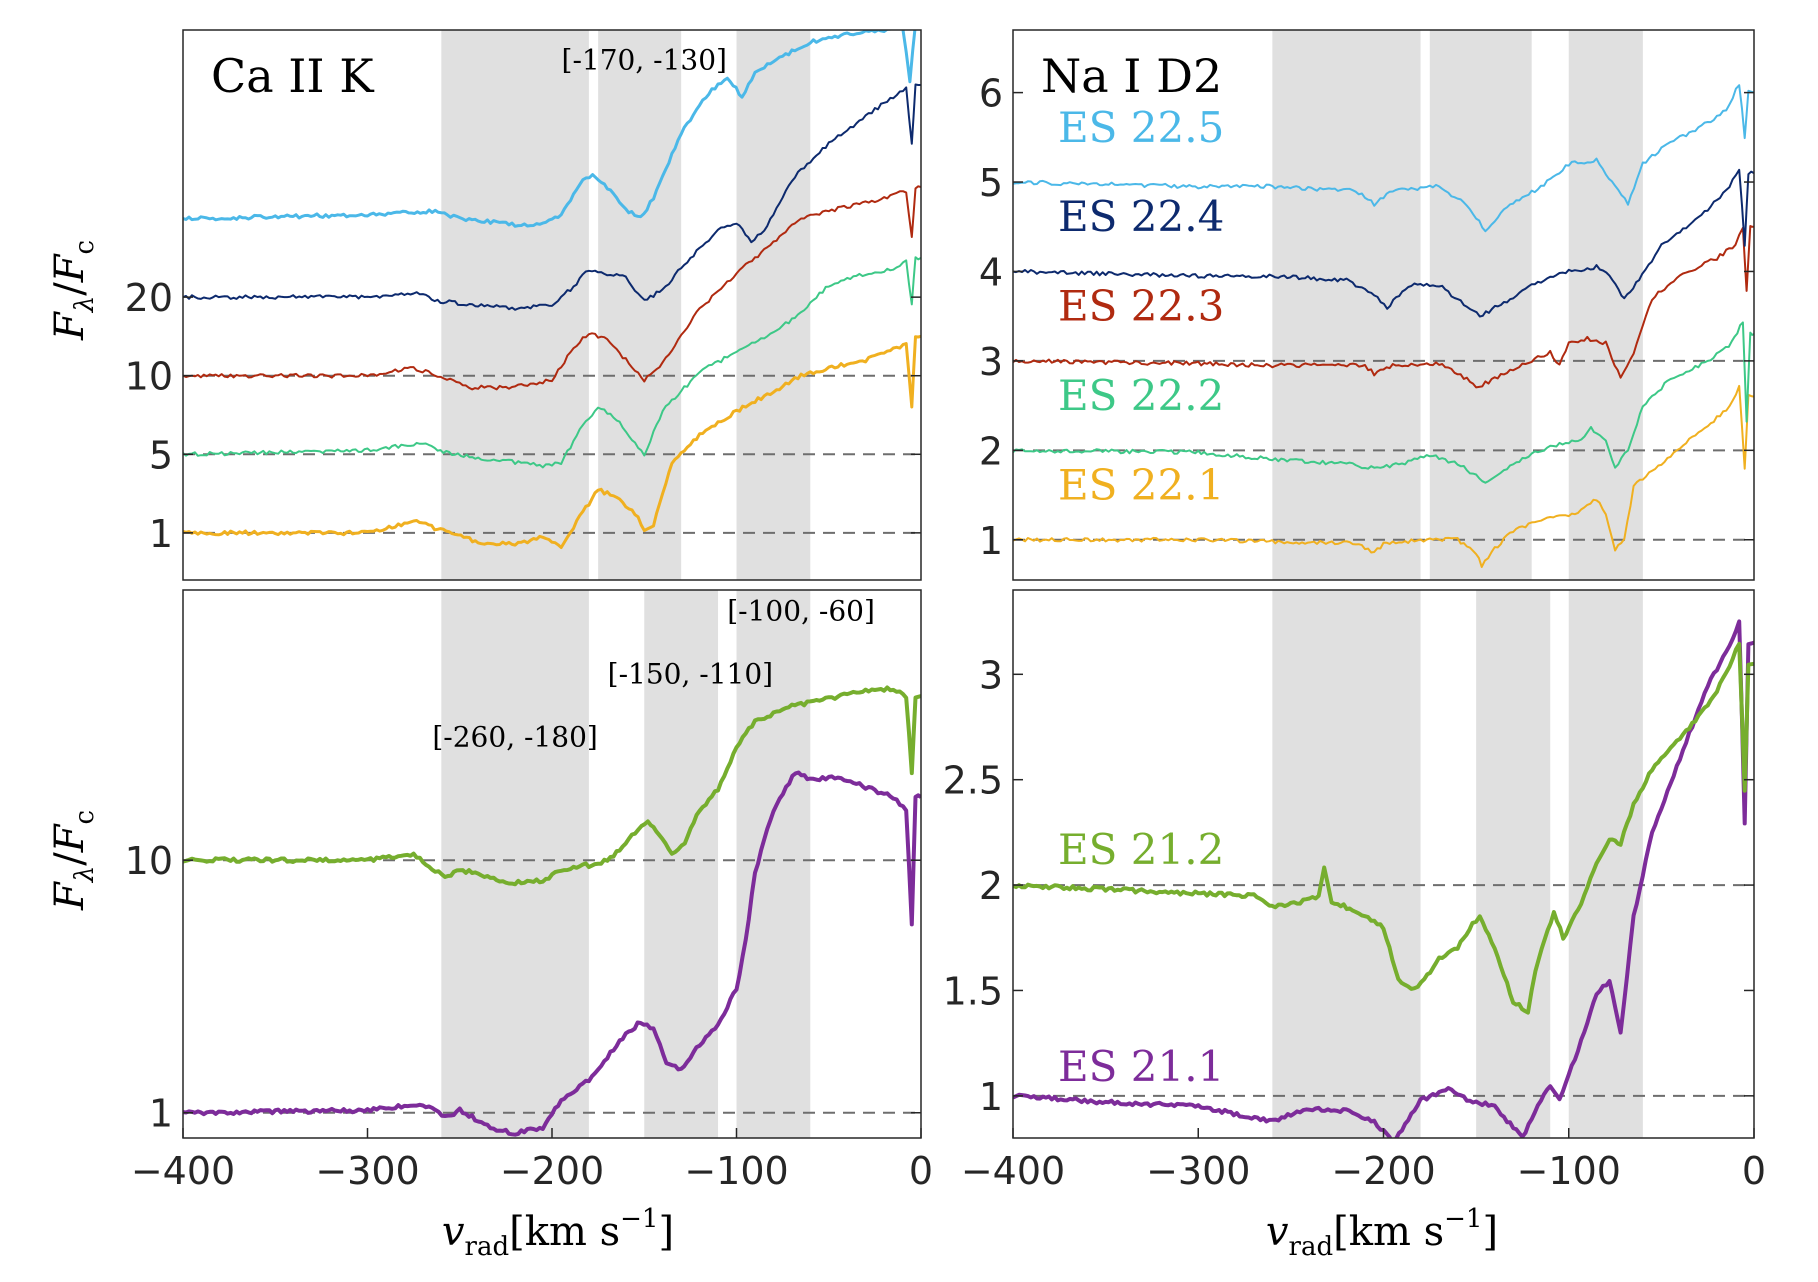 The height and width of the screenshot is (1282, 1818). What do you see at coordinates (149, 298) in the screenshot?
I see `y-tick-label: 20` at bounding box center [149, 298].